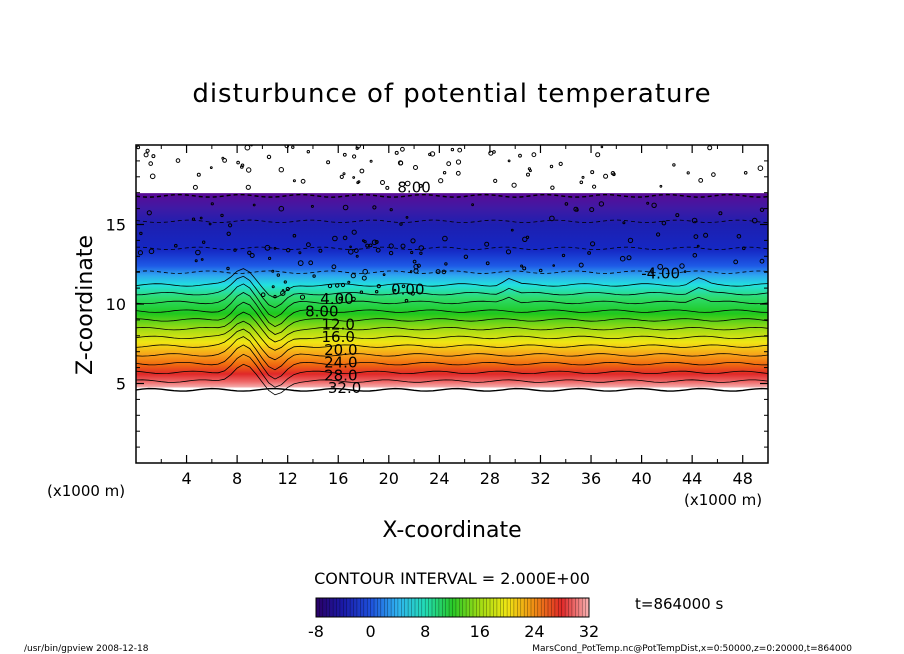 The width and height of the screenshot is (904, 654). Describe the element at coordinates (288, 478) in the screenshot. I see `x-tick-label: 12` at that location.